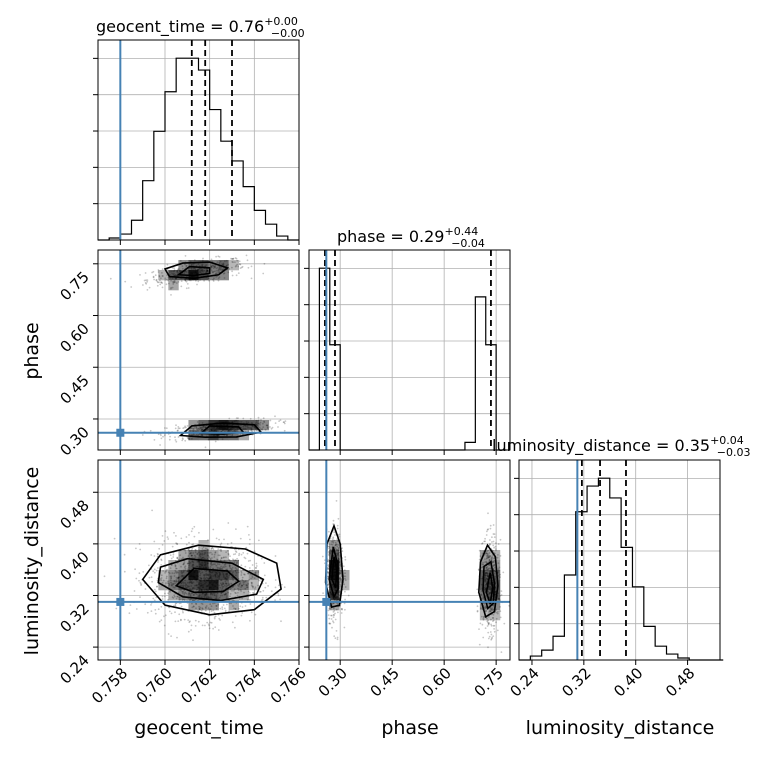 The height and width of the screenshot is (760, 760). Describe the element at coordinates (621, 446) in the screenshot. I see `title-luminosity-distance: luminosity_distance = 0.35+0.04 −0.03` at that location.